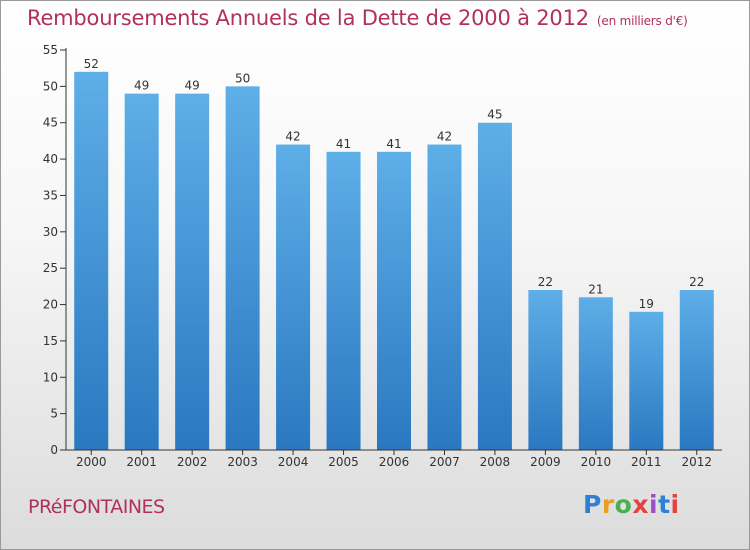 This screenshot has height=550, width=750. What do you see at coordinates (444, 462) in the screenshot?
I see `x-tick-label: 2007` at bounding box center [444, 462].